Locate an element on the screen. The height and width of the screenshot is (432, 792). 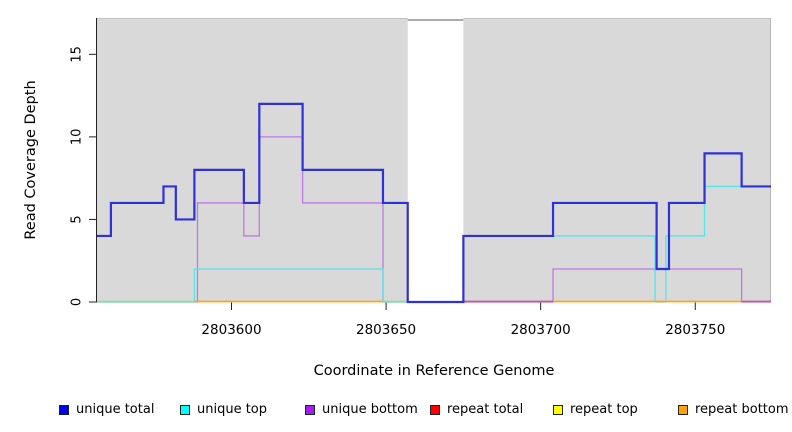
masked-region is located at coordinates (435, 159).